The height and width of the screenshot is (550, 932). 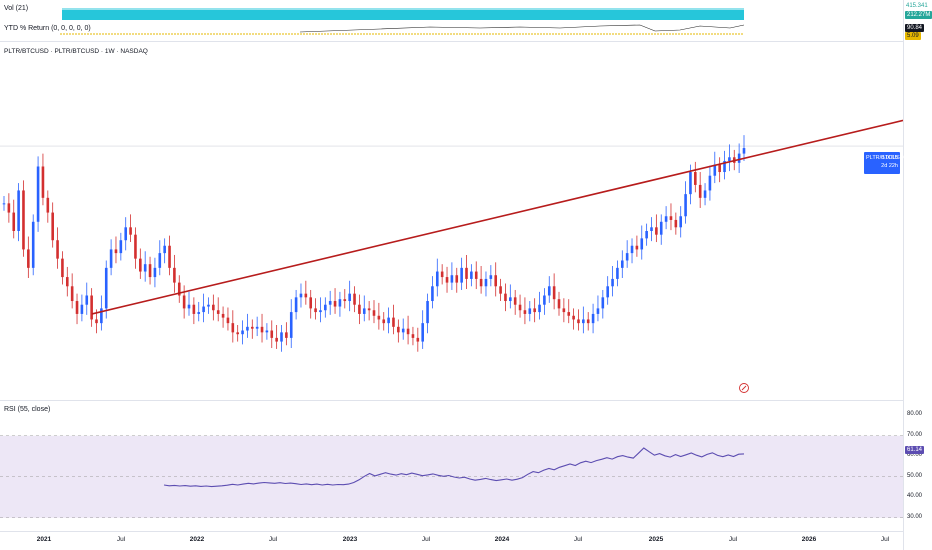 What do you see at coordinates (27, 409) in the screenshot?
I see `rsi-label: RSI (55, close)` at bounding box center [27, 409].